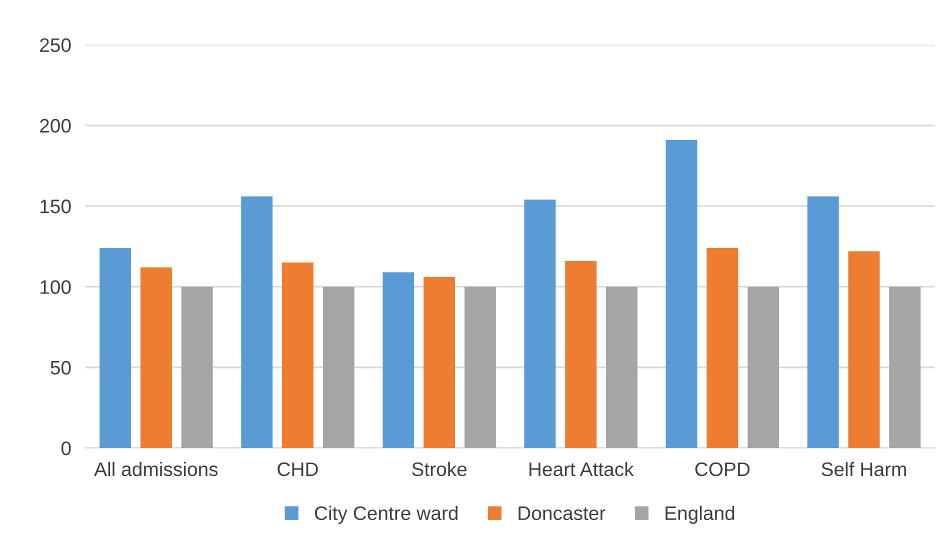 This screenshot has height=560, width=949. What do you see at coordinates (55, 125) in the screenshot?
I see `y-tick-label: 200` at bounding box center [55, 125].